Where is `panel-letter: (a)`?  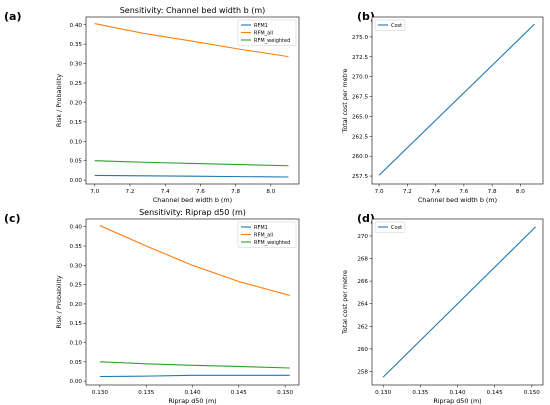 panel-letter: (a) is located at coordinates (12, 16).